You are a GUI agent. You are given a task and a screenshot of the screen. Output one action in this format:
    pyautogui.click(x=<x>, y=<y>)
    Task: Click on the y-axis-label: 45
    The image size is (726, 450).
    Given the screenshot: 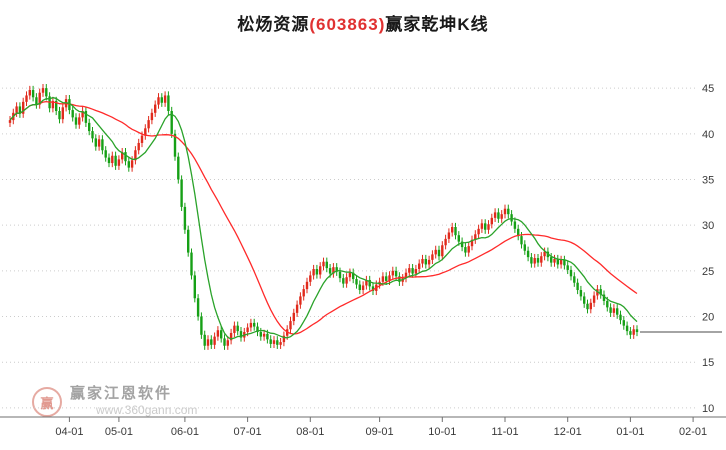 What is the action you would take?
    pyautogui.click(x=708, y=89)
    